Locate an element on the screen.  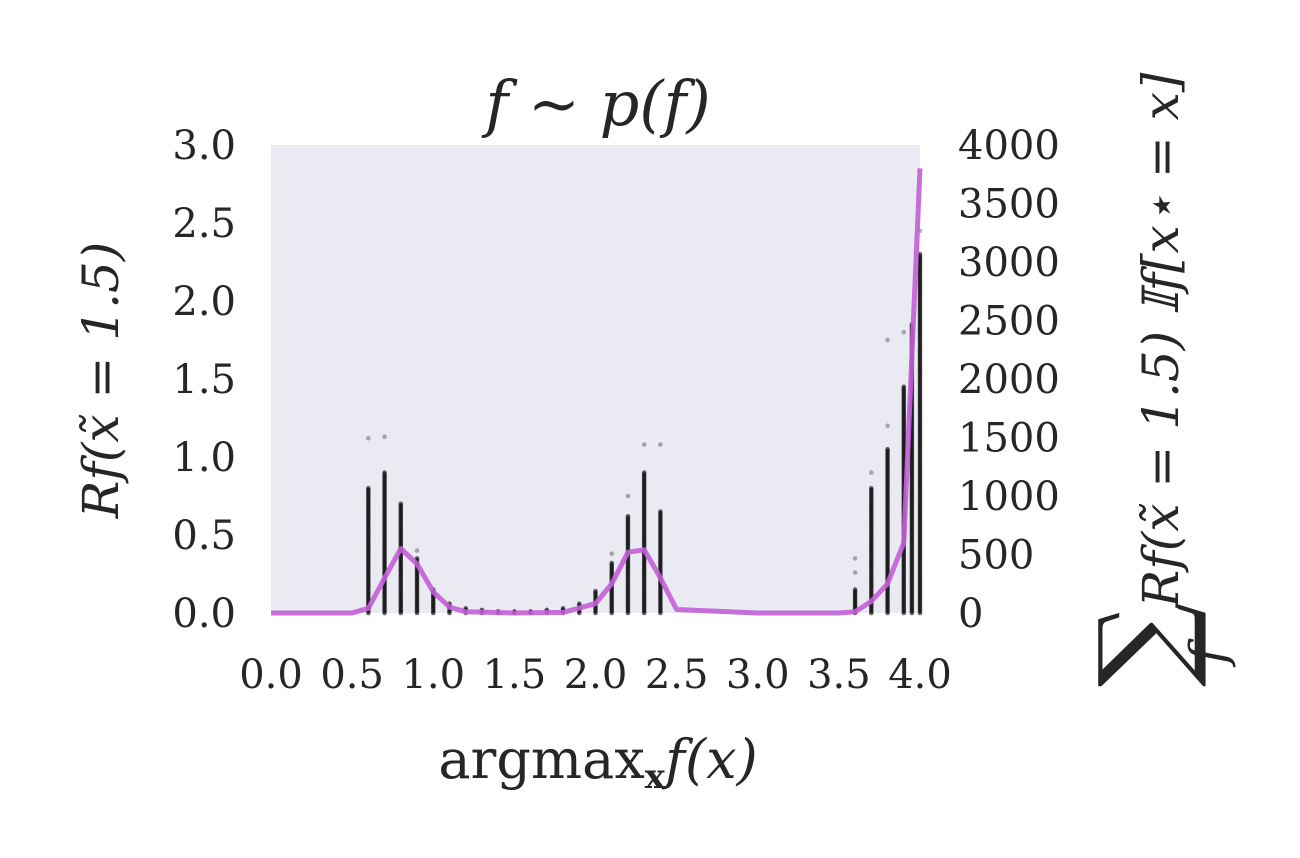
y-right-tick-labels: 0 500 1000 1500 2000 2500 3000 3500 4000 is located at coordinates (1009, 380).